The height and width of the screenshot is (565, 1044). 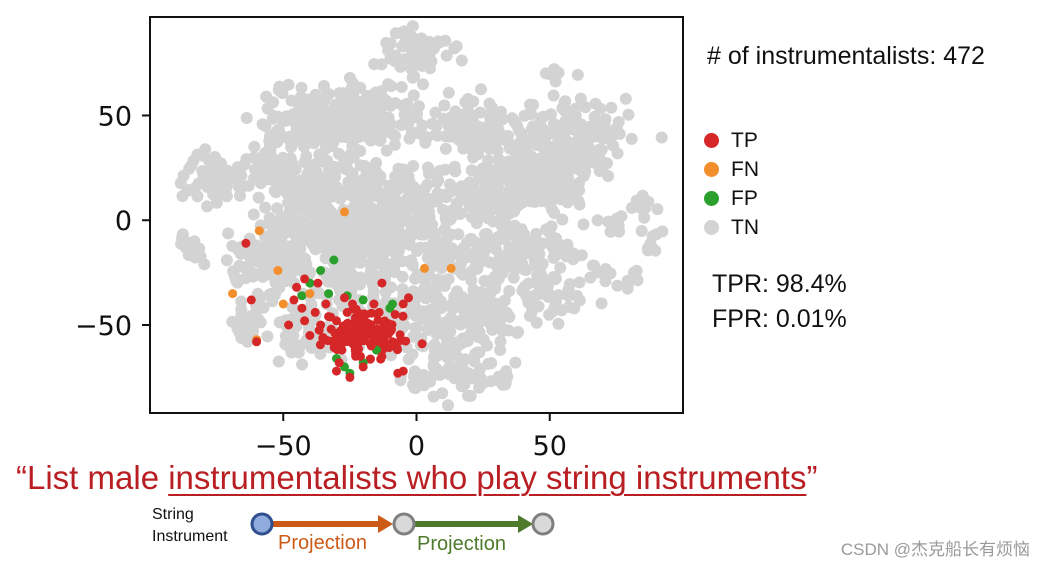 I want to click on start-node, so click(x=262, y=524).